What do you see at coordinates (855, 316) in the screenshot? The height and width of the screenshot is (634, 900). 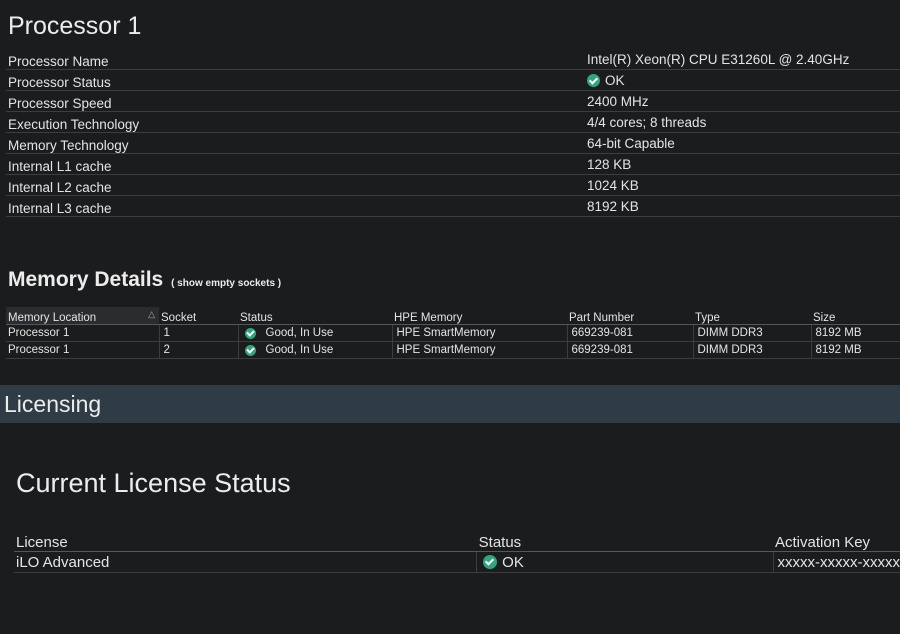 I see `column-header-size: Size` at bounding box center [855, 316].